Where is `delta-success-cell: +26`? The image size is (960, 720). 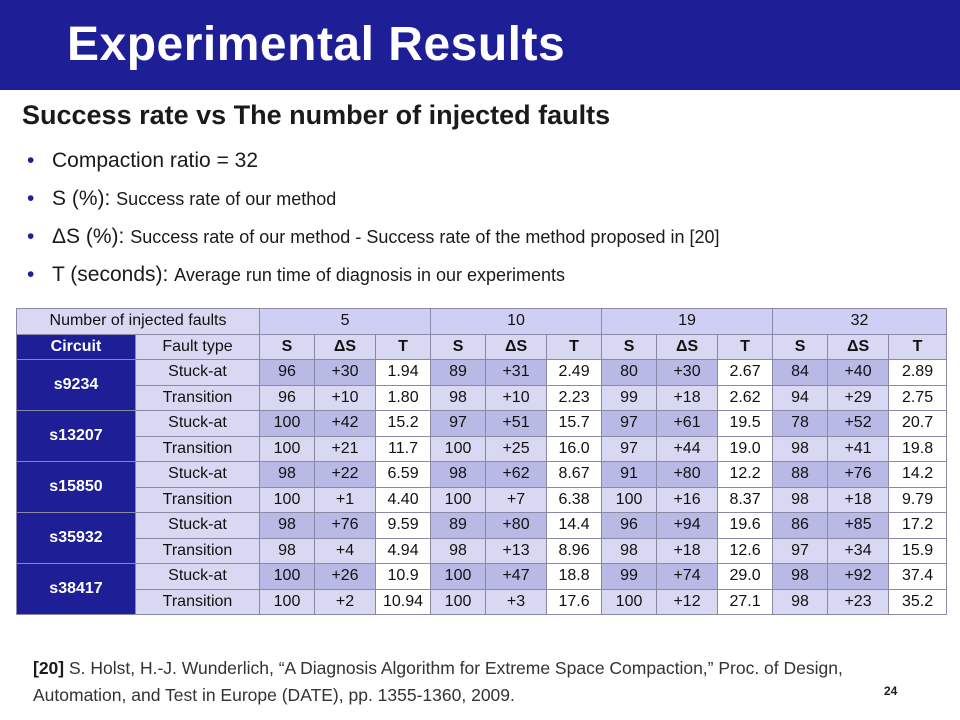
delta-success-cell: +26 is located at coordinates (345, 576).